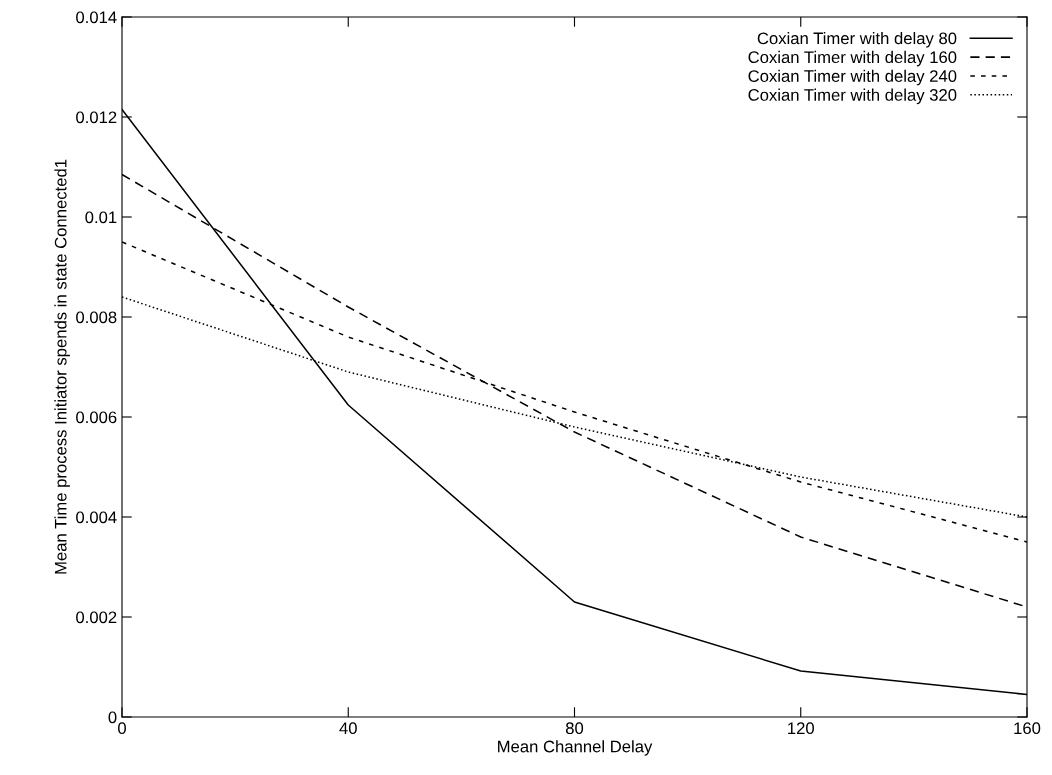 The width and height of the screenshot is (1052, 775). What do you see at coordinates (857, 40) in the screenshot?
I see `legend-label: Coxian Timer with delay 80` at bounding box center [857, 40].